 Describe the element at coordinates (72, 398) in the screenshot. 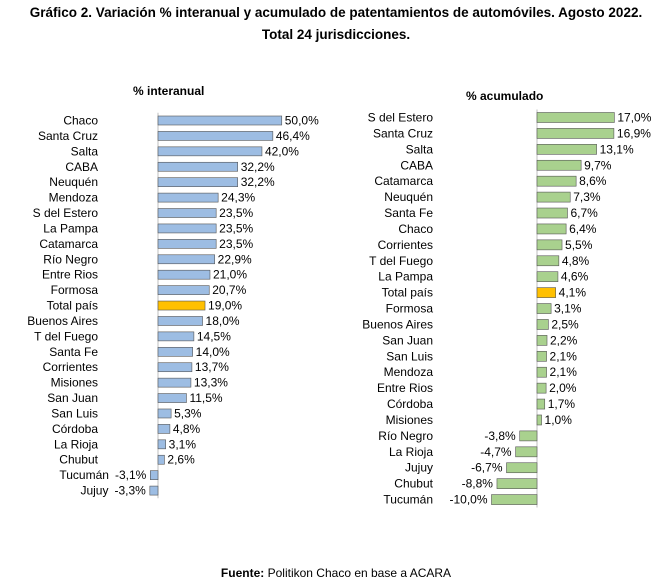

I see `left-category-label-18: San Juan` at that location.